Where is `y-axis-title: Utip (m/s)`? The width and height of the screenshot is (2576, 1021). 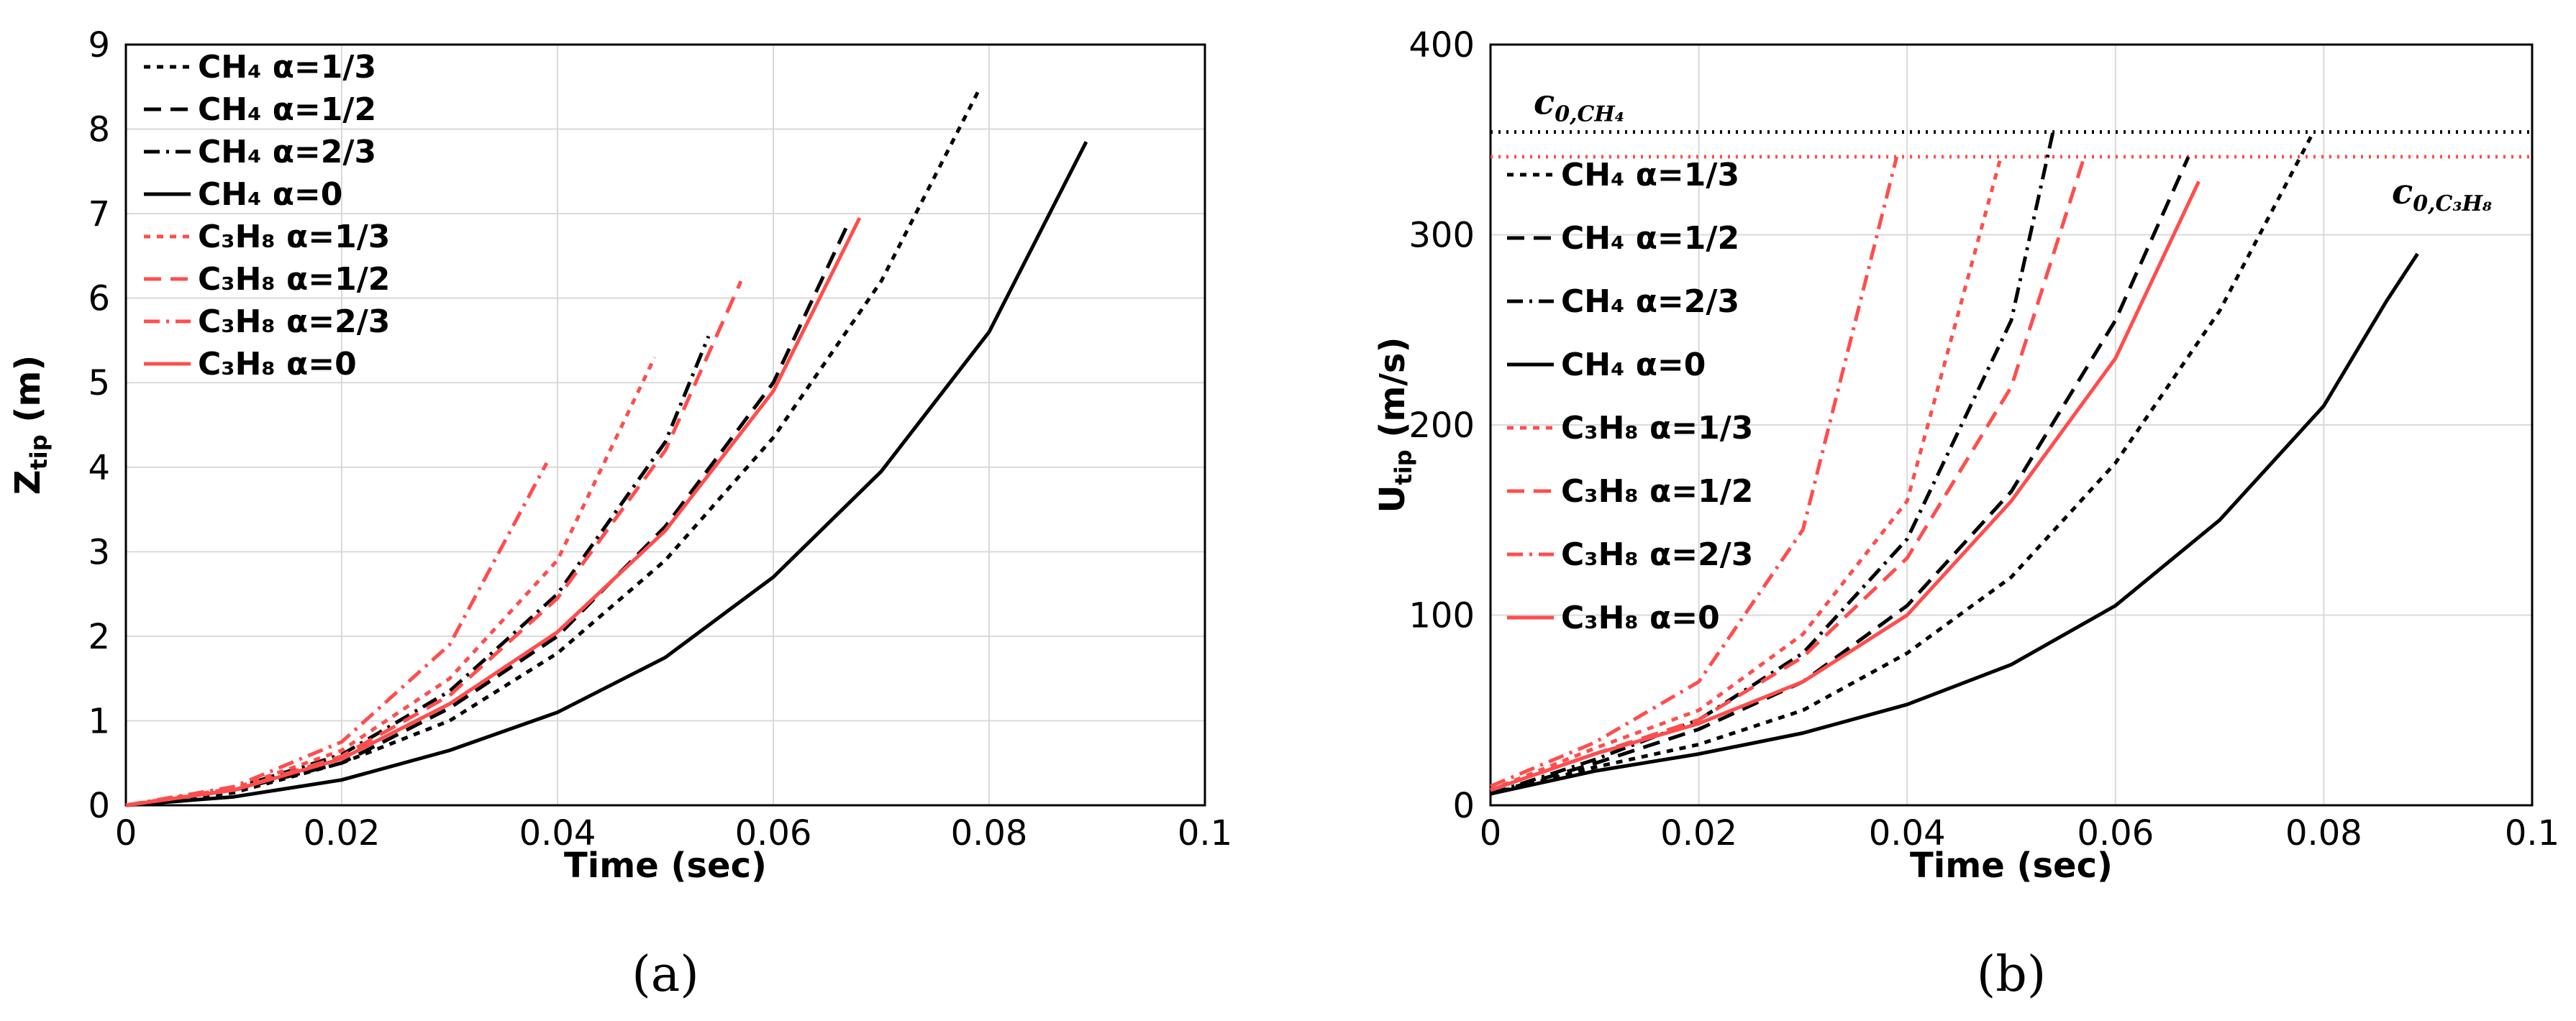
y-axis-title: Utip (m/s) is located at coordinates (1395, 425).